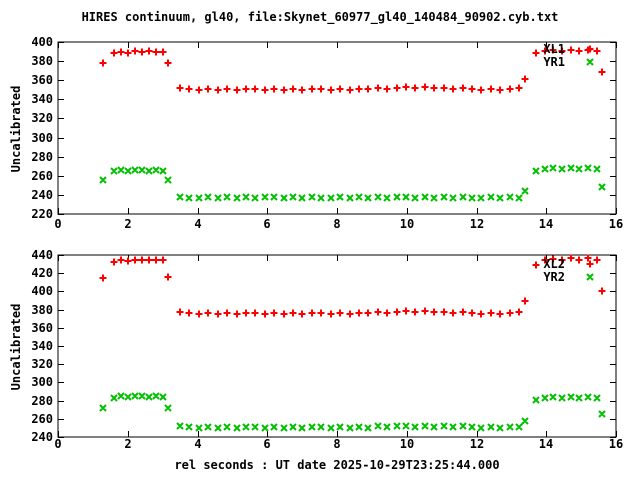 This screenshot has height=480, width=640. What do you see at coordinates (554, 62) in the screenshot?
I see `legend-label-yr1: YR1` at bounding box center [554, 62].